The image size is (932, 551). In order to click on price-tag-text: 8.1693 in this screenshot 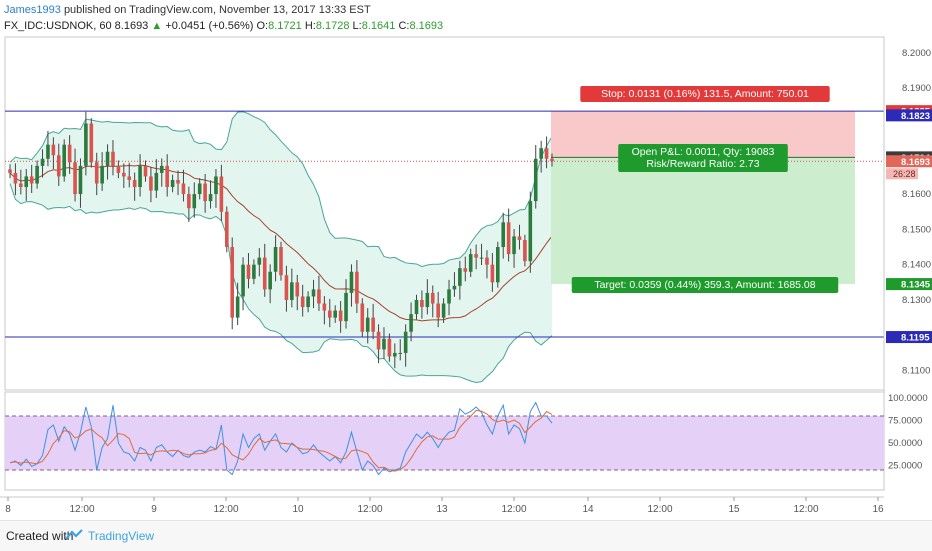, I will do `click(915, 162)`.